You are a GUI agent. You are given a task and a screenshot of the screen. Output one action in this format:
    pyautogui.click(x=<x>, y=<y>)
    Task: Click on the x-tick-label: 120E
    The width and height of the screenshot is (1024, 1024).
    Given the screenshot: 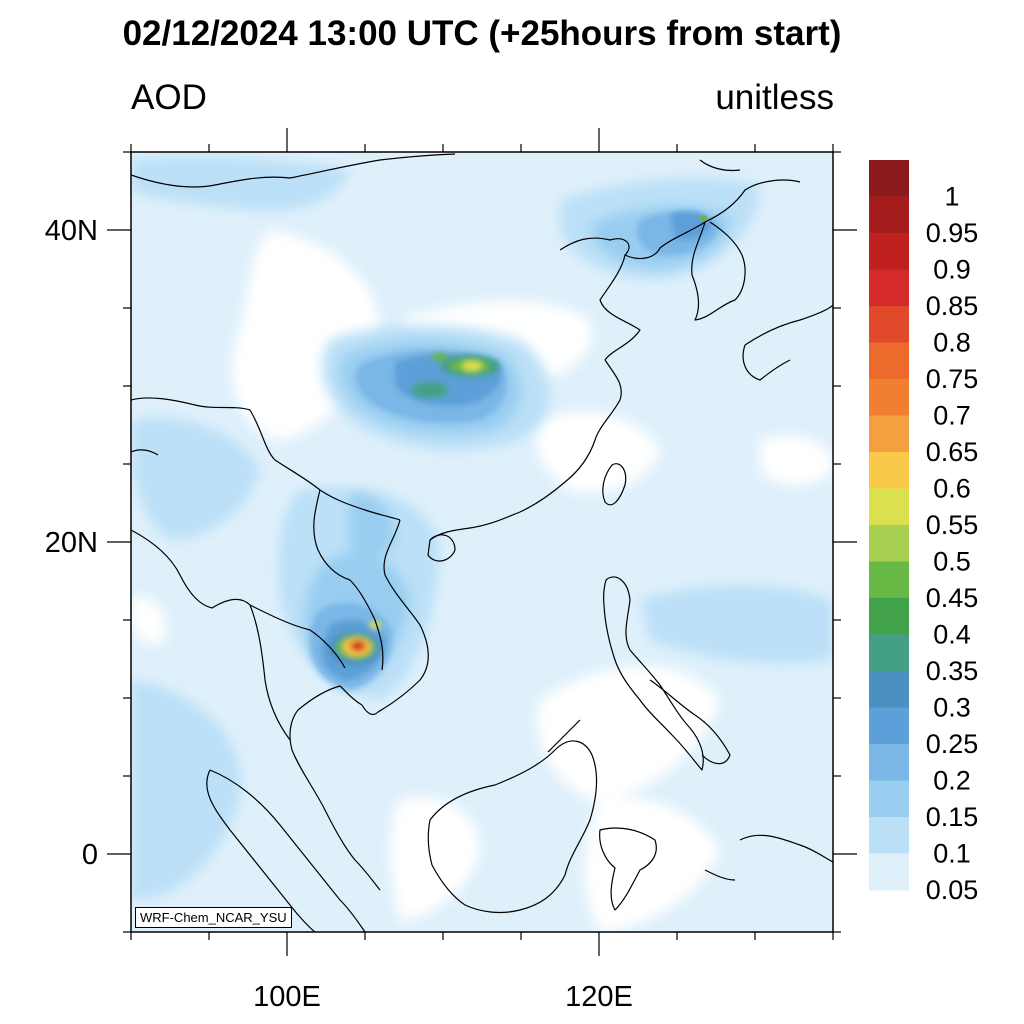 What is the action you would take?
    pyautogui.click(x=599, y=997)
    